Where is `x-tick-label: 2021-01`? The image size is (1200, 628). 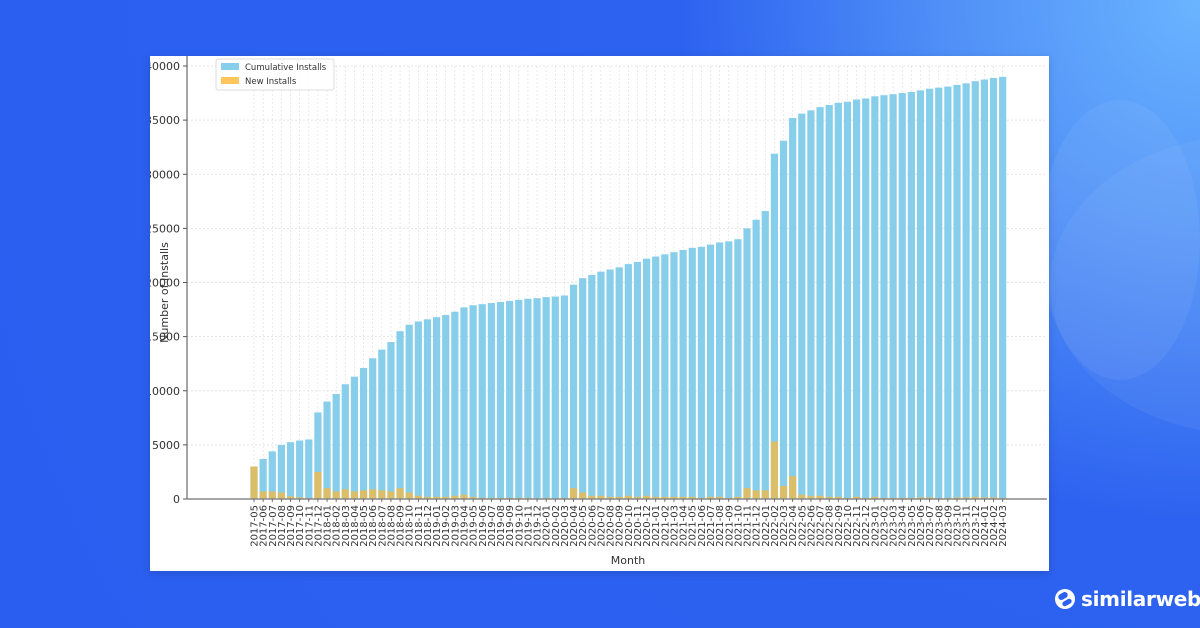 x-tick-label: 2021-01 is located at coordinates (656, 526).